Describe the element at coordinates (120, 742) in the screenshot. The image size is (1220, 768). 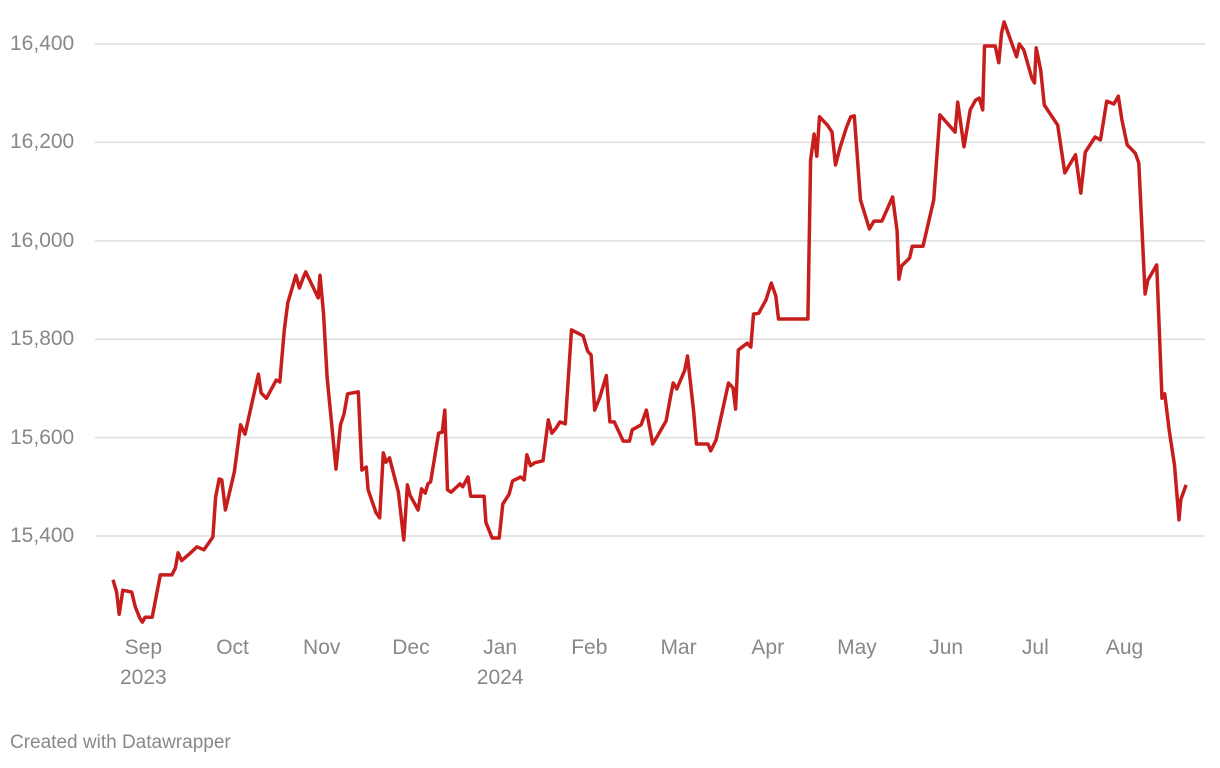
I see `footer: Created with Datawrapper` at that location.